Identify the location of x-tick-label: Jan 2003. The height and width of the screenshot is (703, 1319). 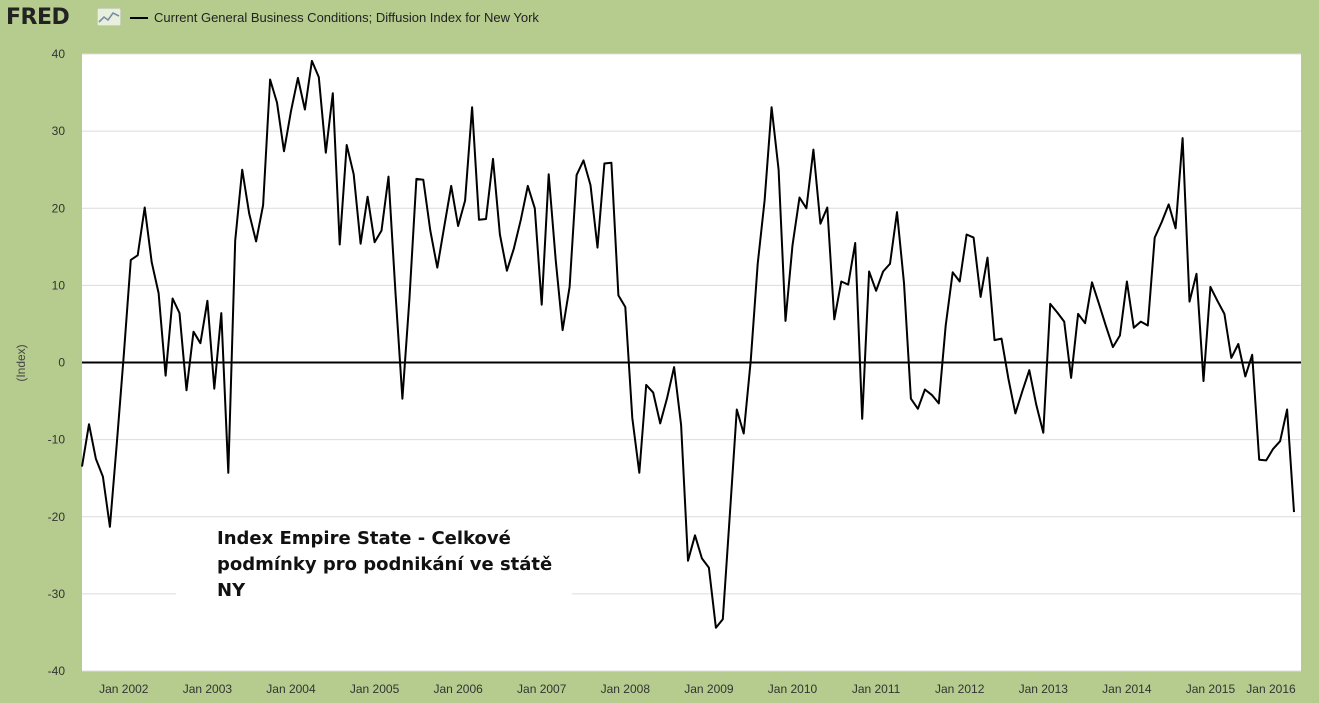
(208, 689).